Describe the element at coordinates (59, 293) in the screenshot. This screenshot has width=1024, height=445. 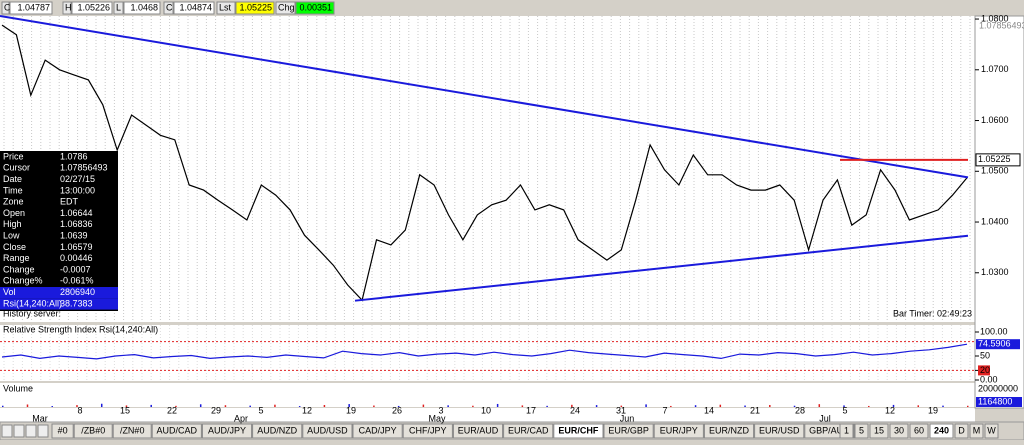
I see `info-highlight` at that location.